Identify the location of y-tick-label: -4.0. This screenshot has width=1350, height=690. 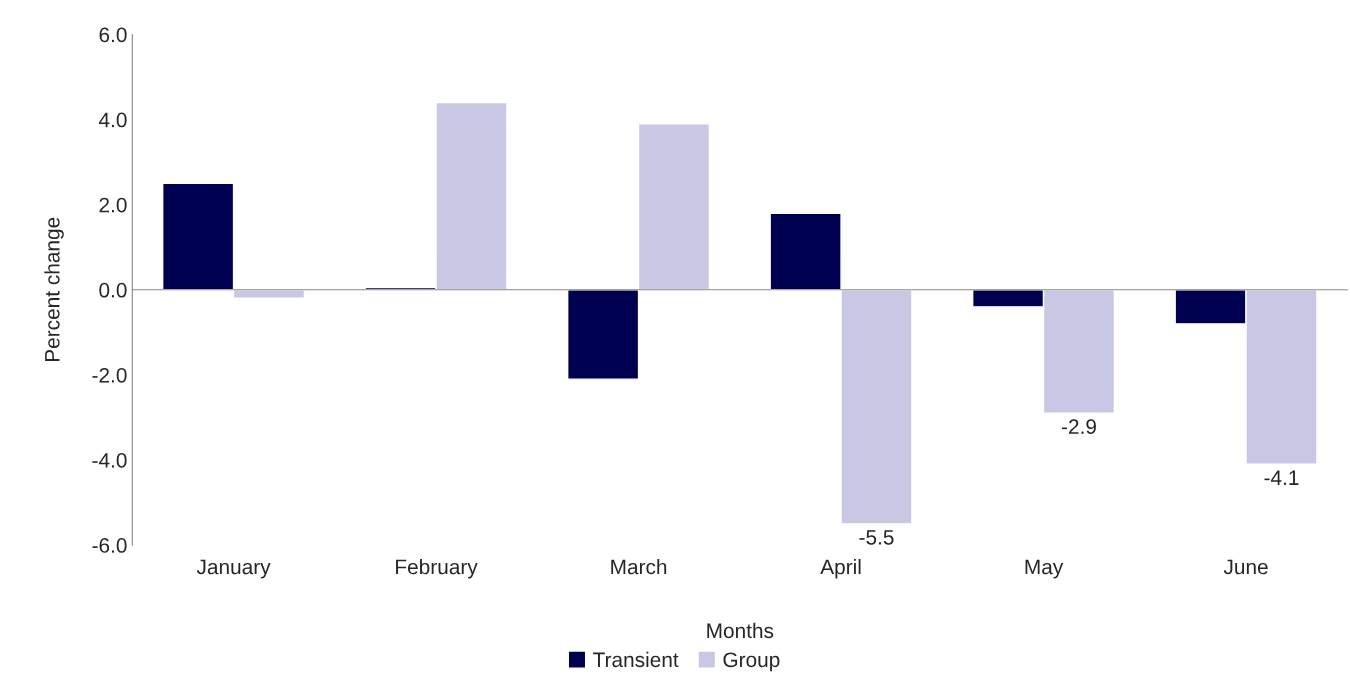
(109, 460).